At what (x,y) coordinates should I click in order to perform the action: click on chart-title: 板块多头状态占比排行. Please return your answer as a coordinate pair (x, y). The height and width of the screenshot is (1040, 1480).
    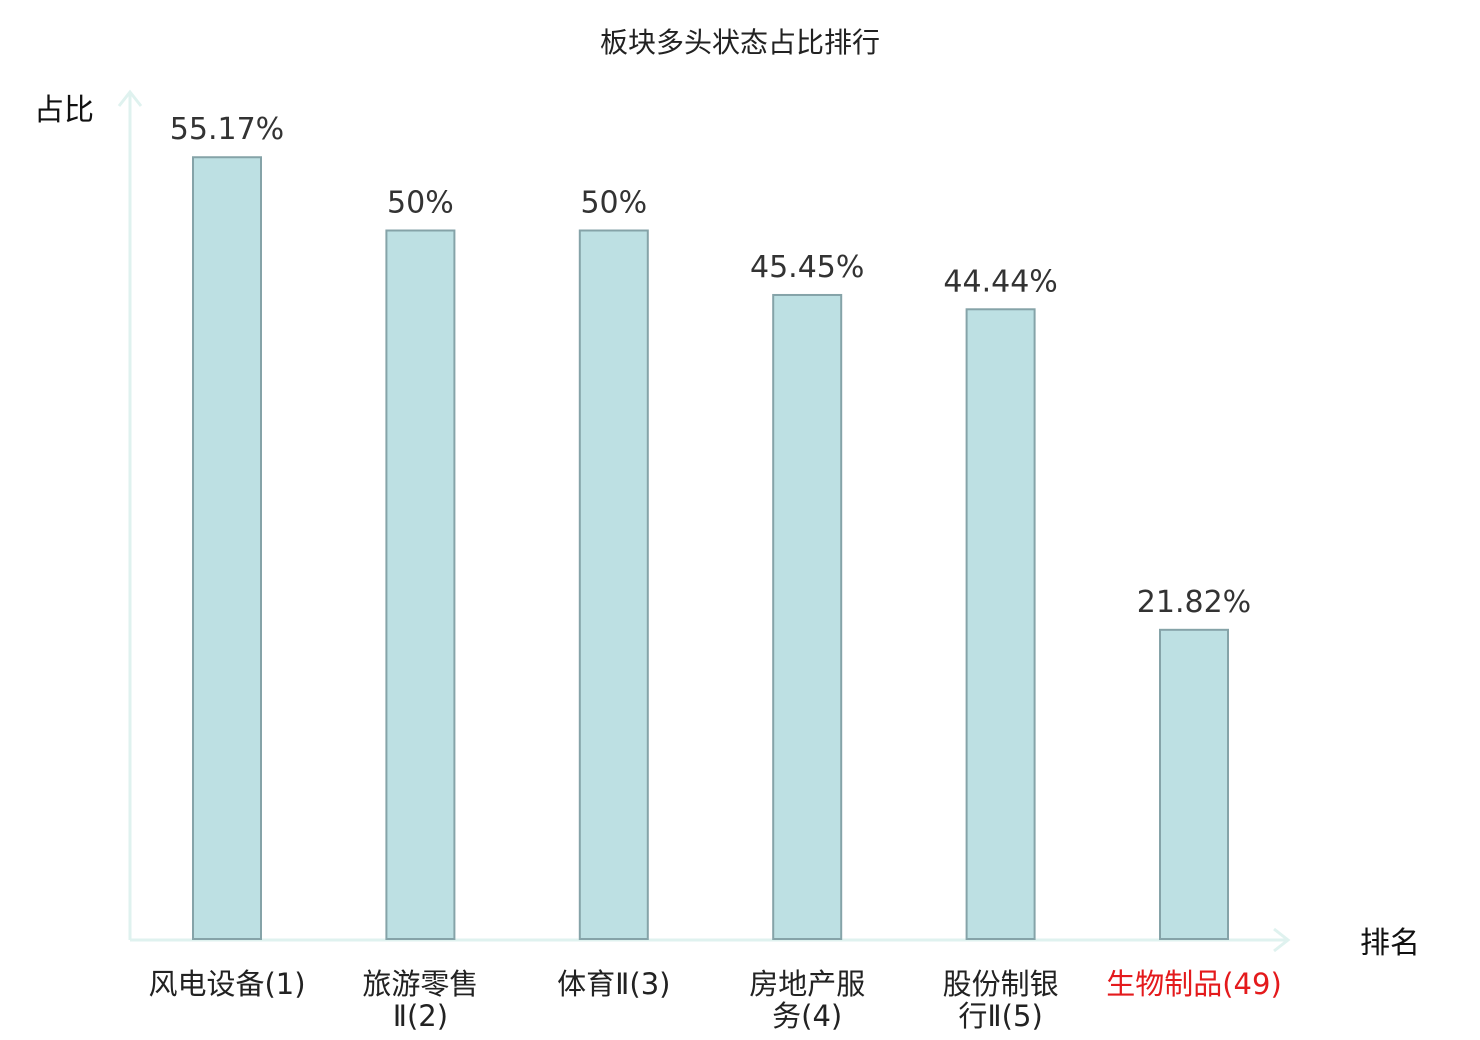
    Looking at the image, I should click on (740, 42).